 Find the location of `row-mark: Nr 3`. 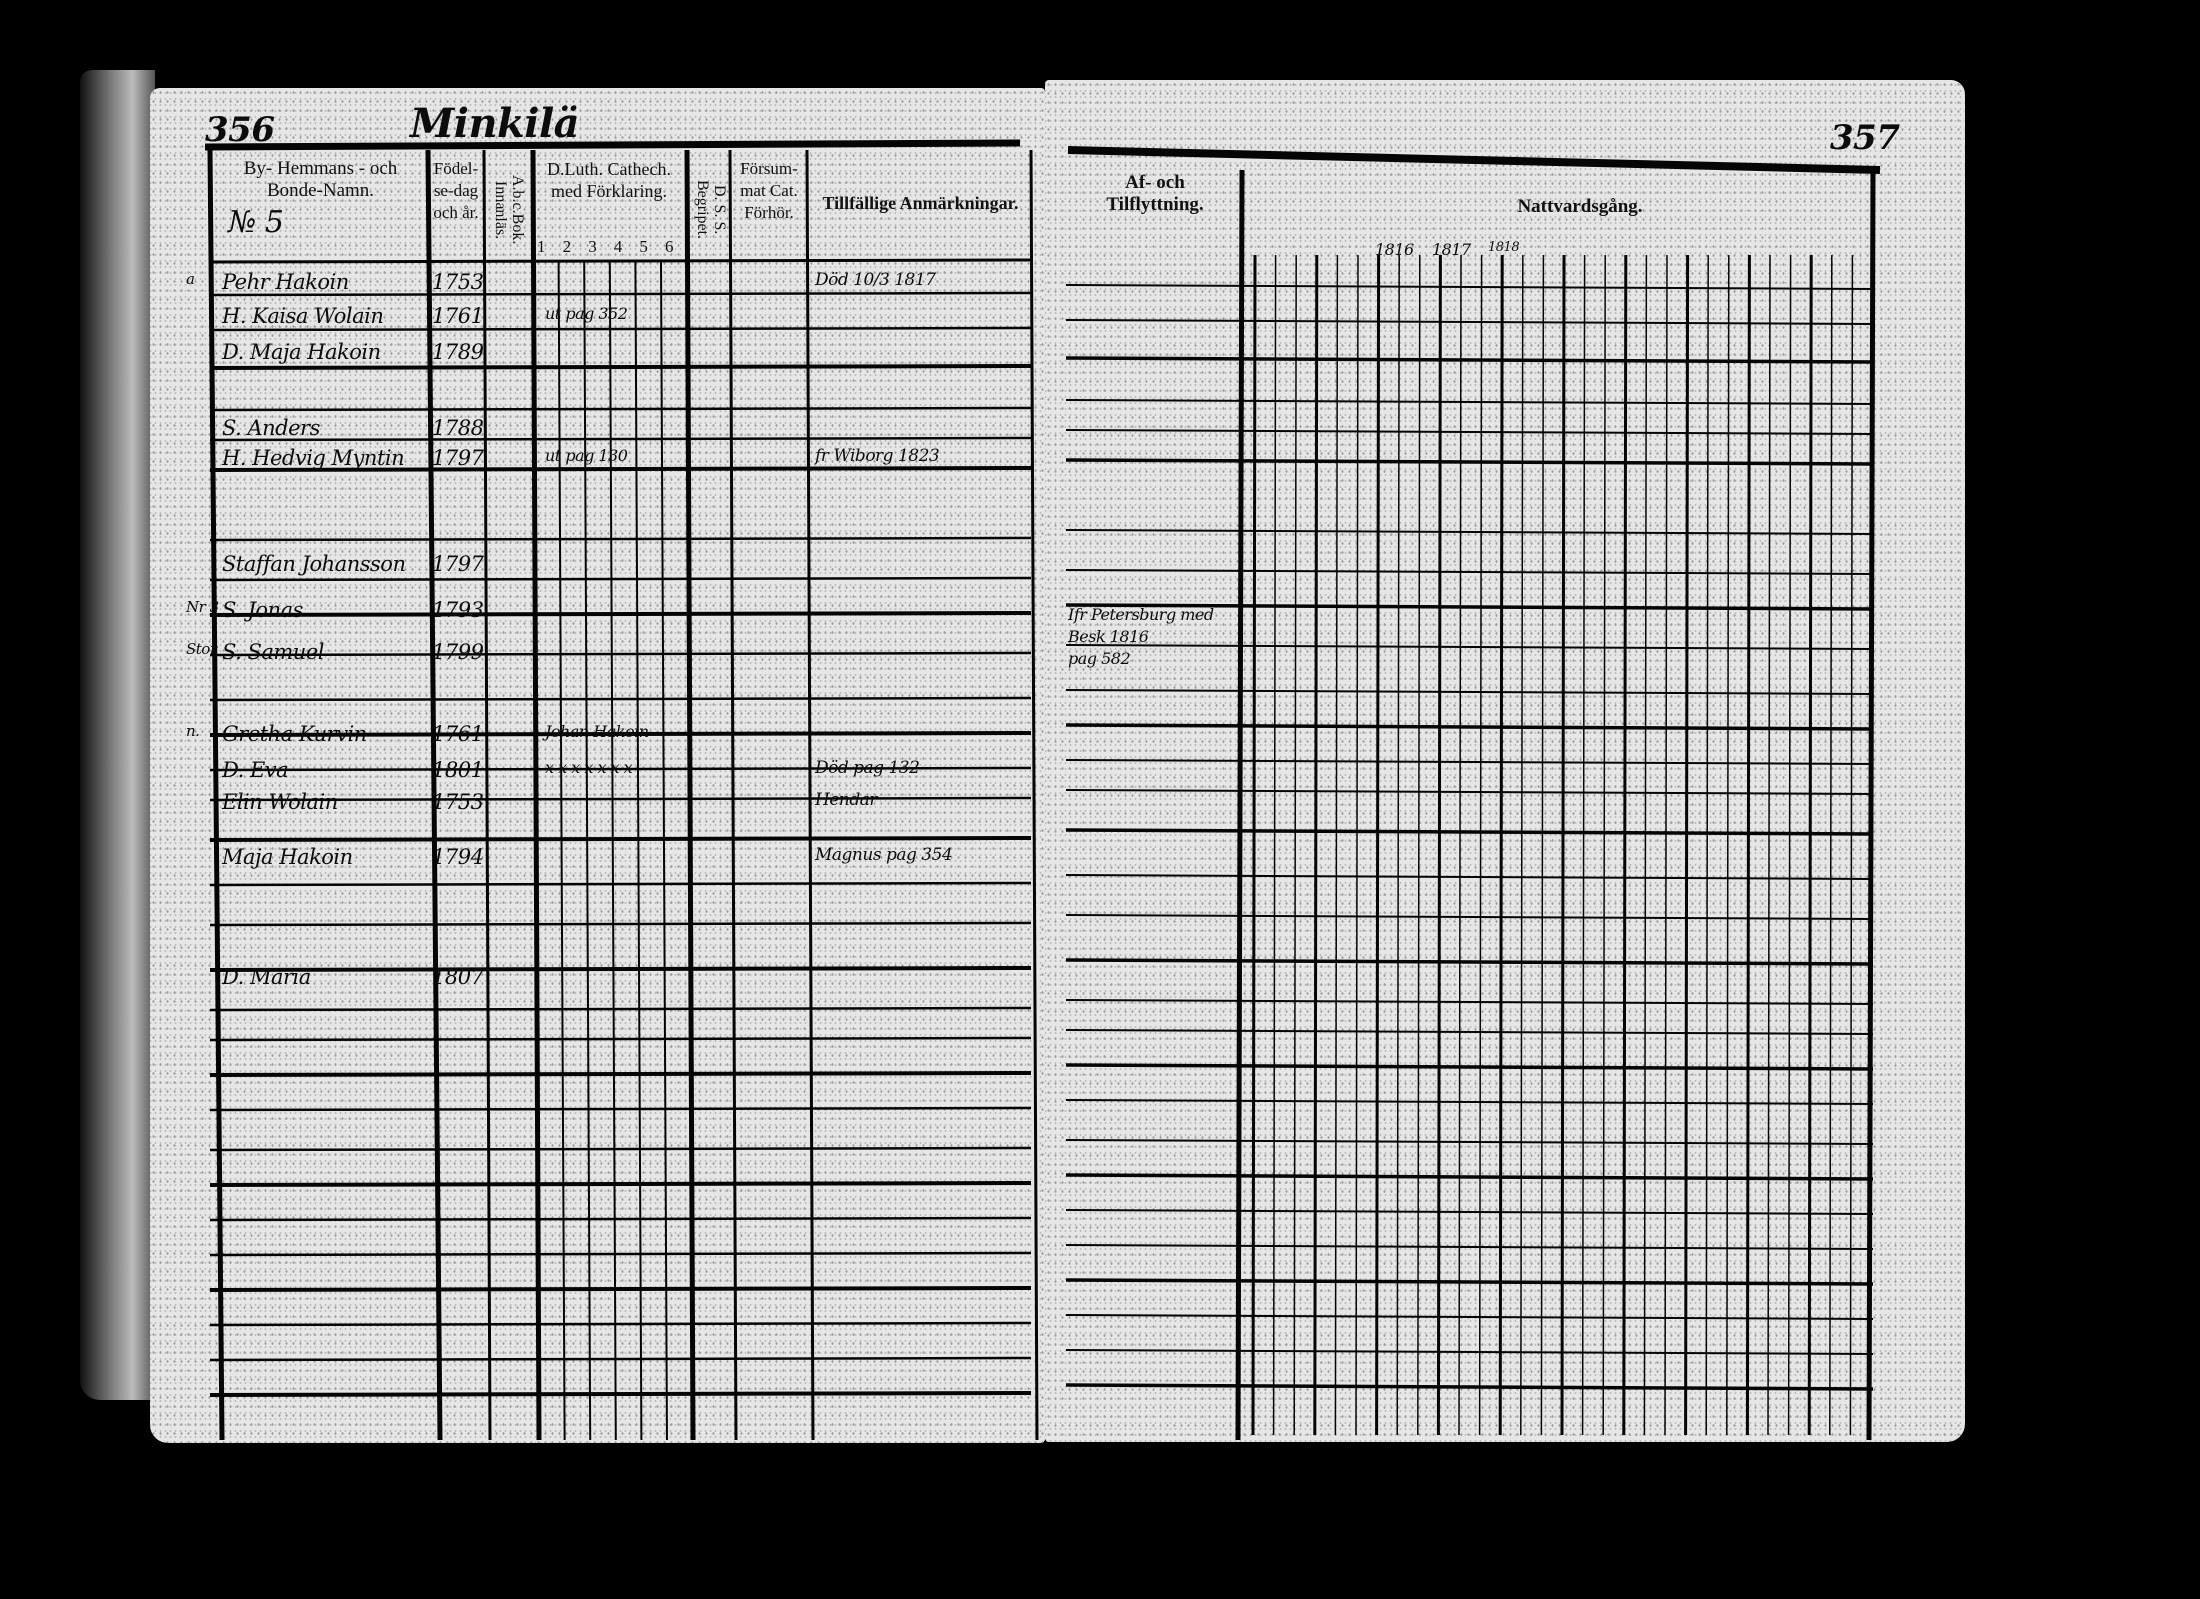

row-mark: Nr 3 is located at coordinates (202, 607).